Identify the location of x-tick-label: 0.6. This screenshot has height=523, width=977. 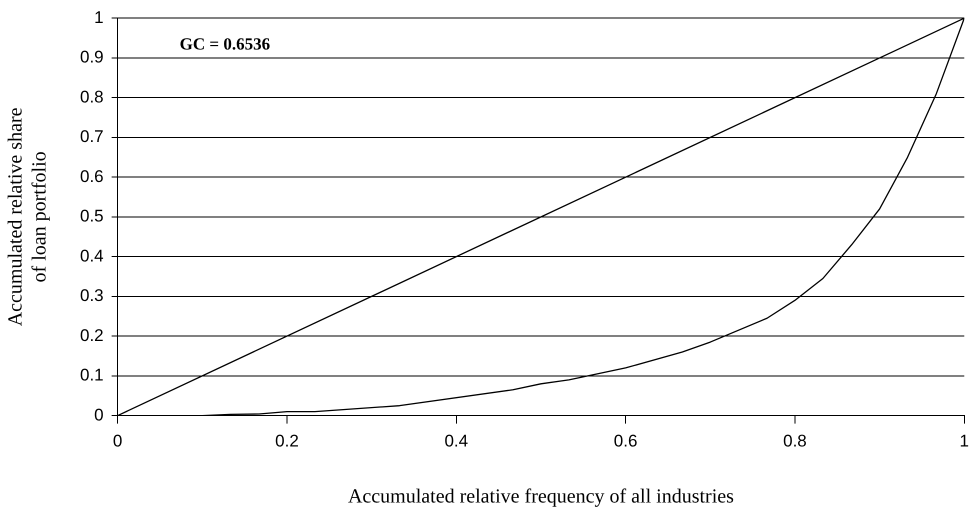
(626, 440).